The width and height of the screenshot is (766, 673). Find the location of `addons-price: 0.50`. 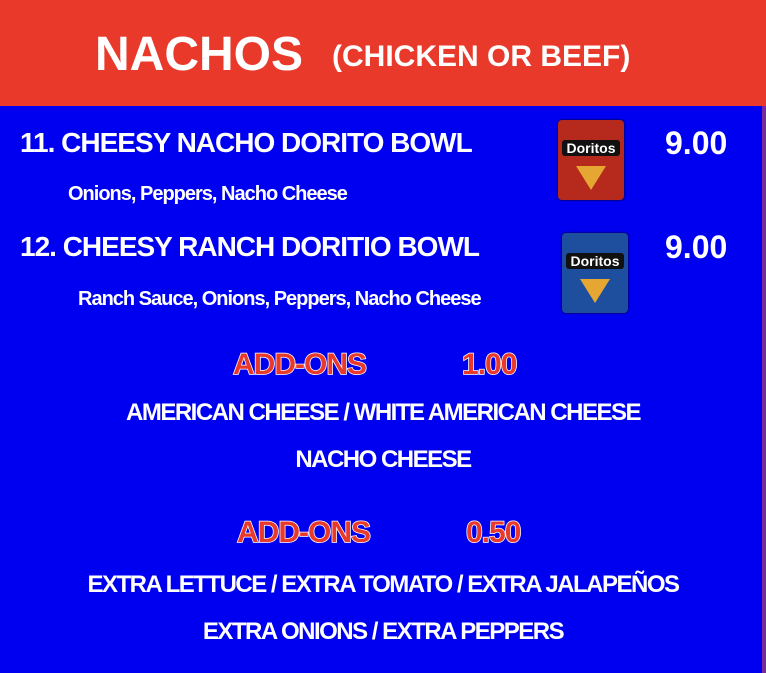

addons-price: 0.50 is located at coordinates (493, 532).